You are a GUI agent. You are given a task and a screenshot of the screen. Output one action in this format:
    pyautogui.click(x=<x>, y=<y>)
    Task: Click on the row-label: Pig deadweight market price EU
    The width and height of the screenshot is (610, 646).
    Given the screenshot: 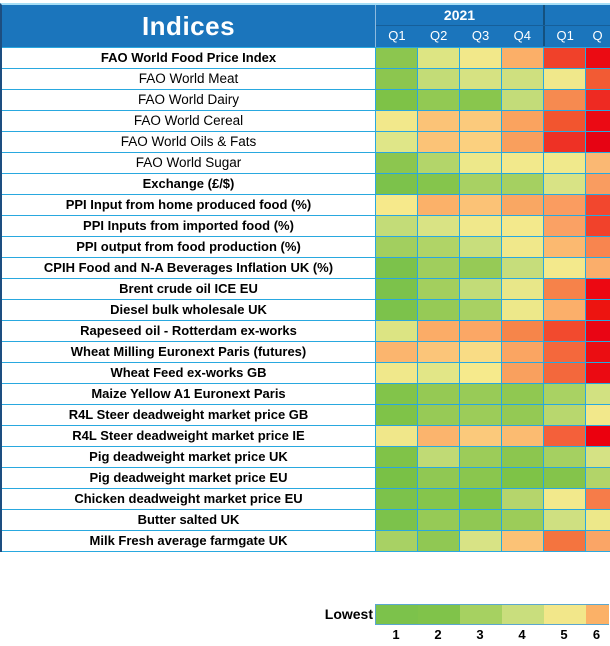 What is the action you would take?
    pyautogui.click(x=188, y=478)
    